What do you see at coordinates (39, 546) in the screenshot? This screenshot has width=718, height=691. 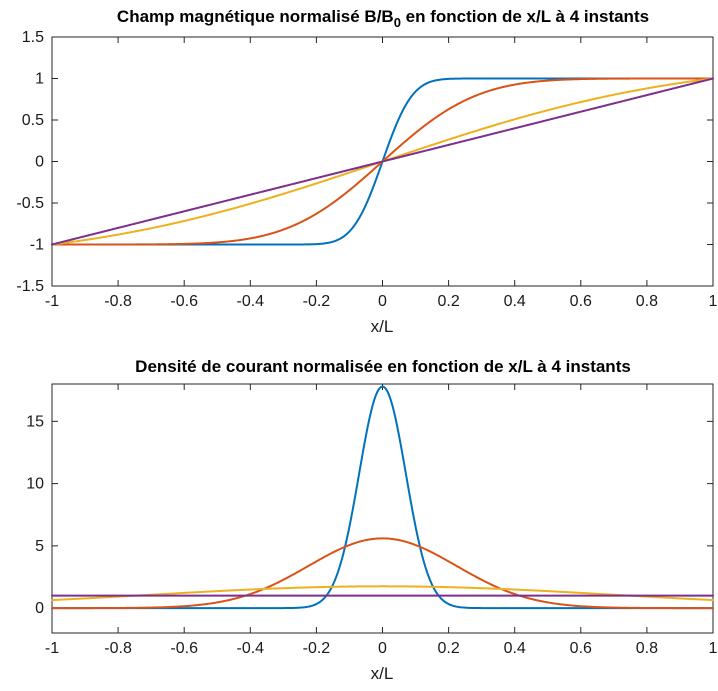 I see `y-tick-label: 5` at bounding box center [39, 546].